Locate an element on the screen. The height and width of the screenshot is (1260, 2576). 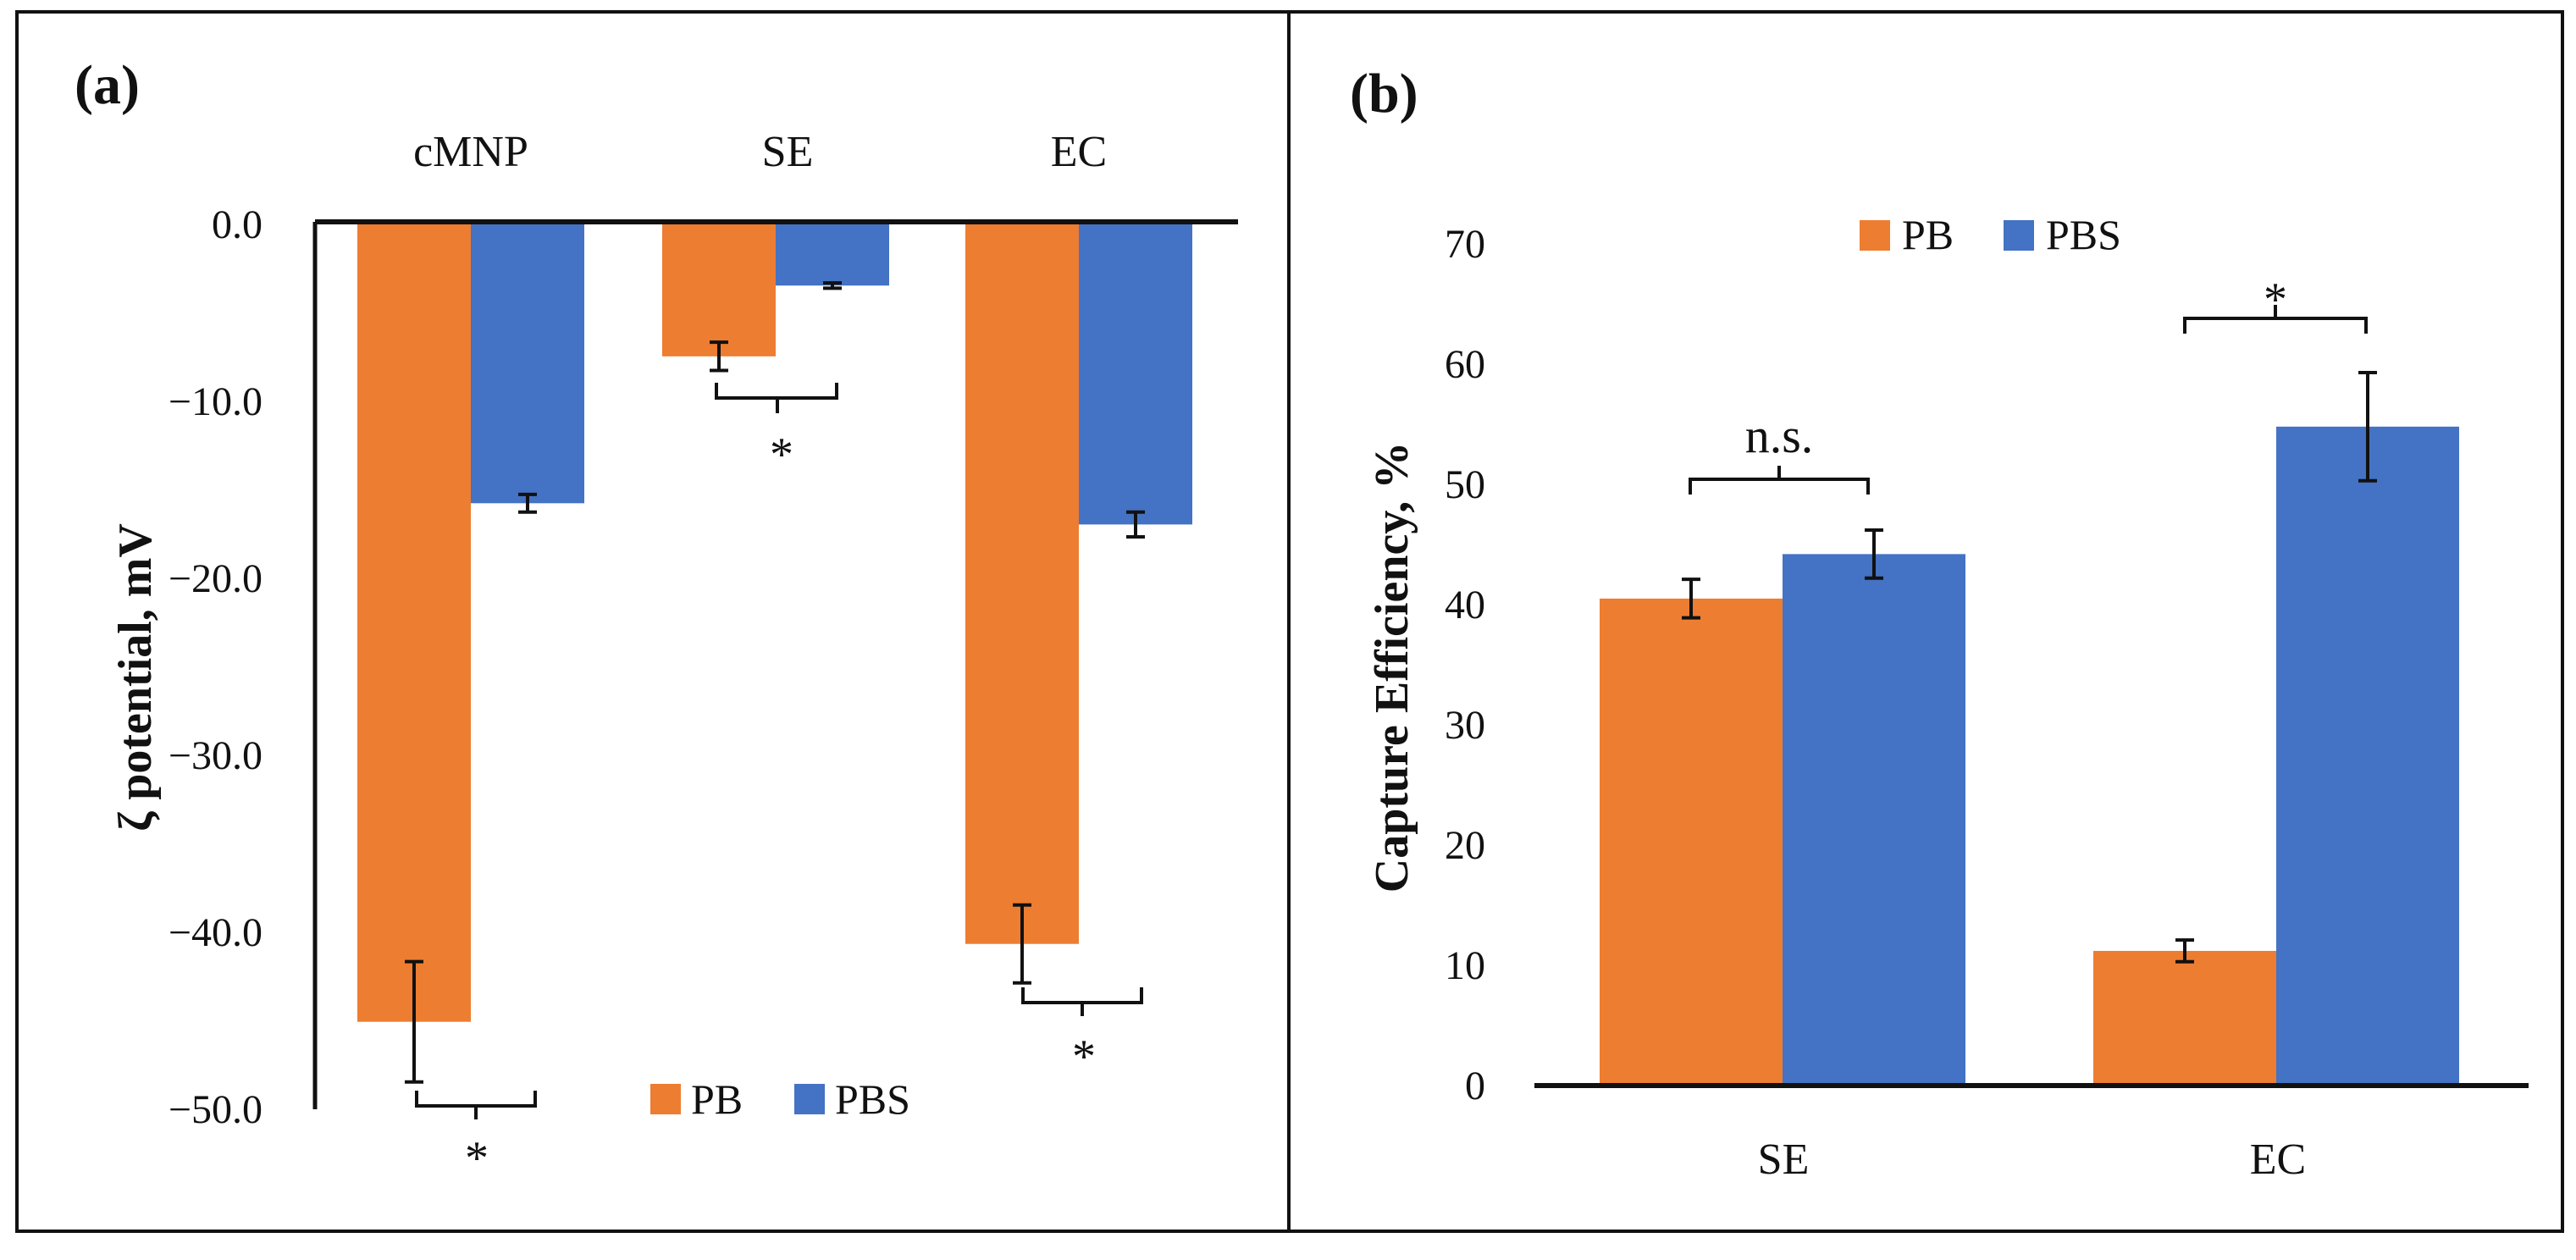
panel-b-legend-pb-swatch is located at coordinates (1875, 235).